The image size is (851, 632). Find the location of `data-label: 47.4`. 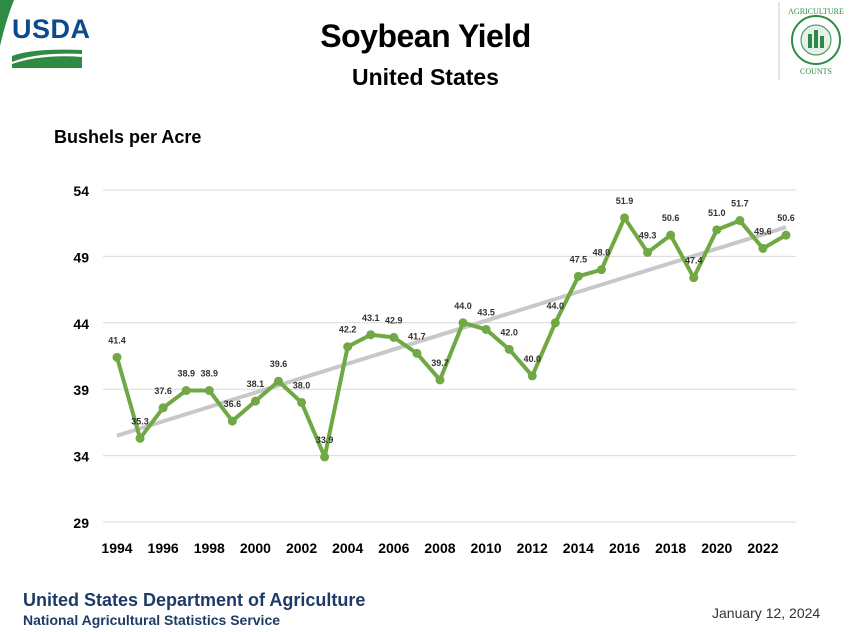

data-label: 47.4 is located at coordinates (694, 261).